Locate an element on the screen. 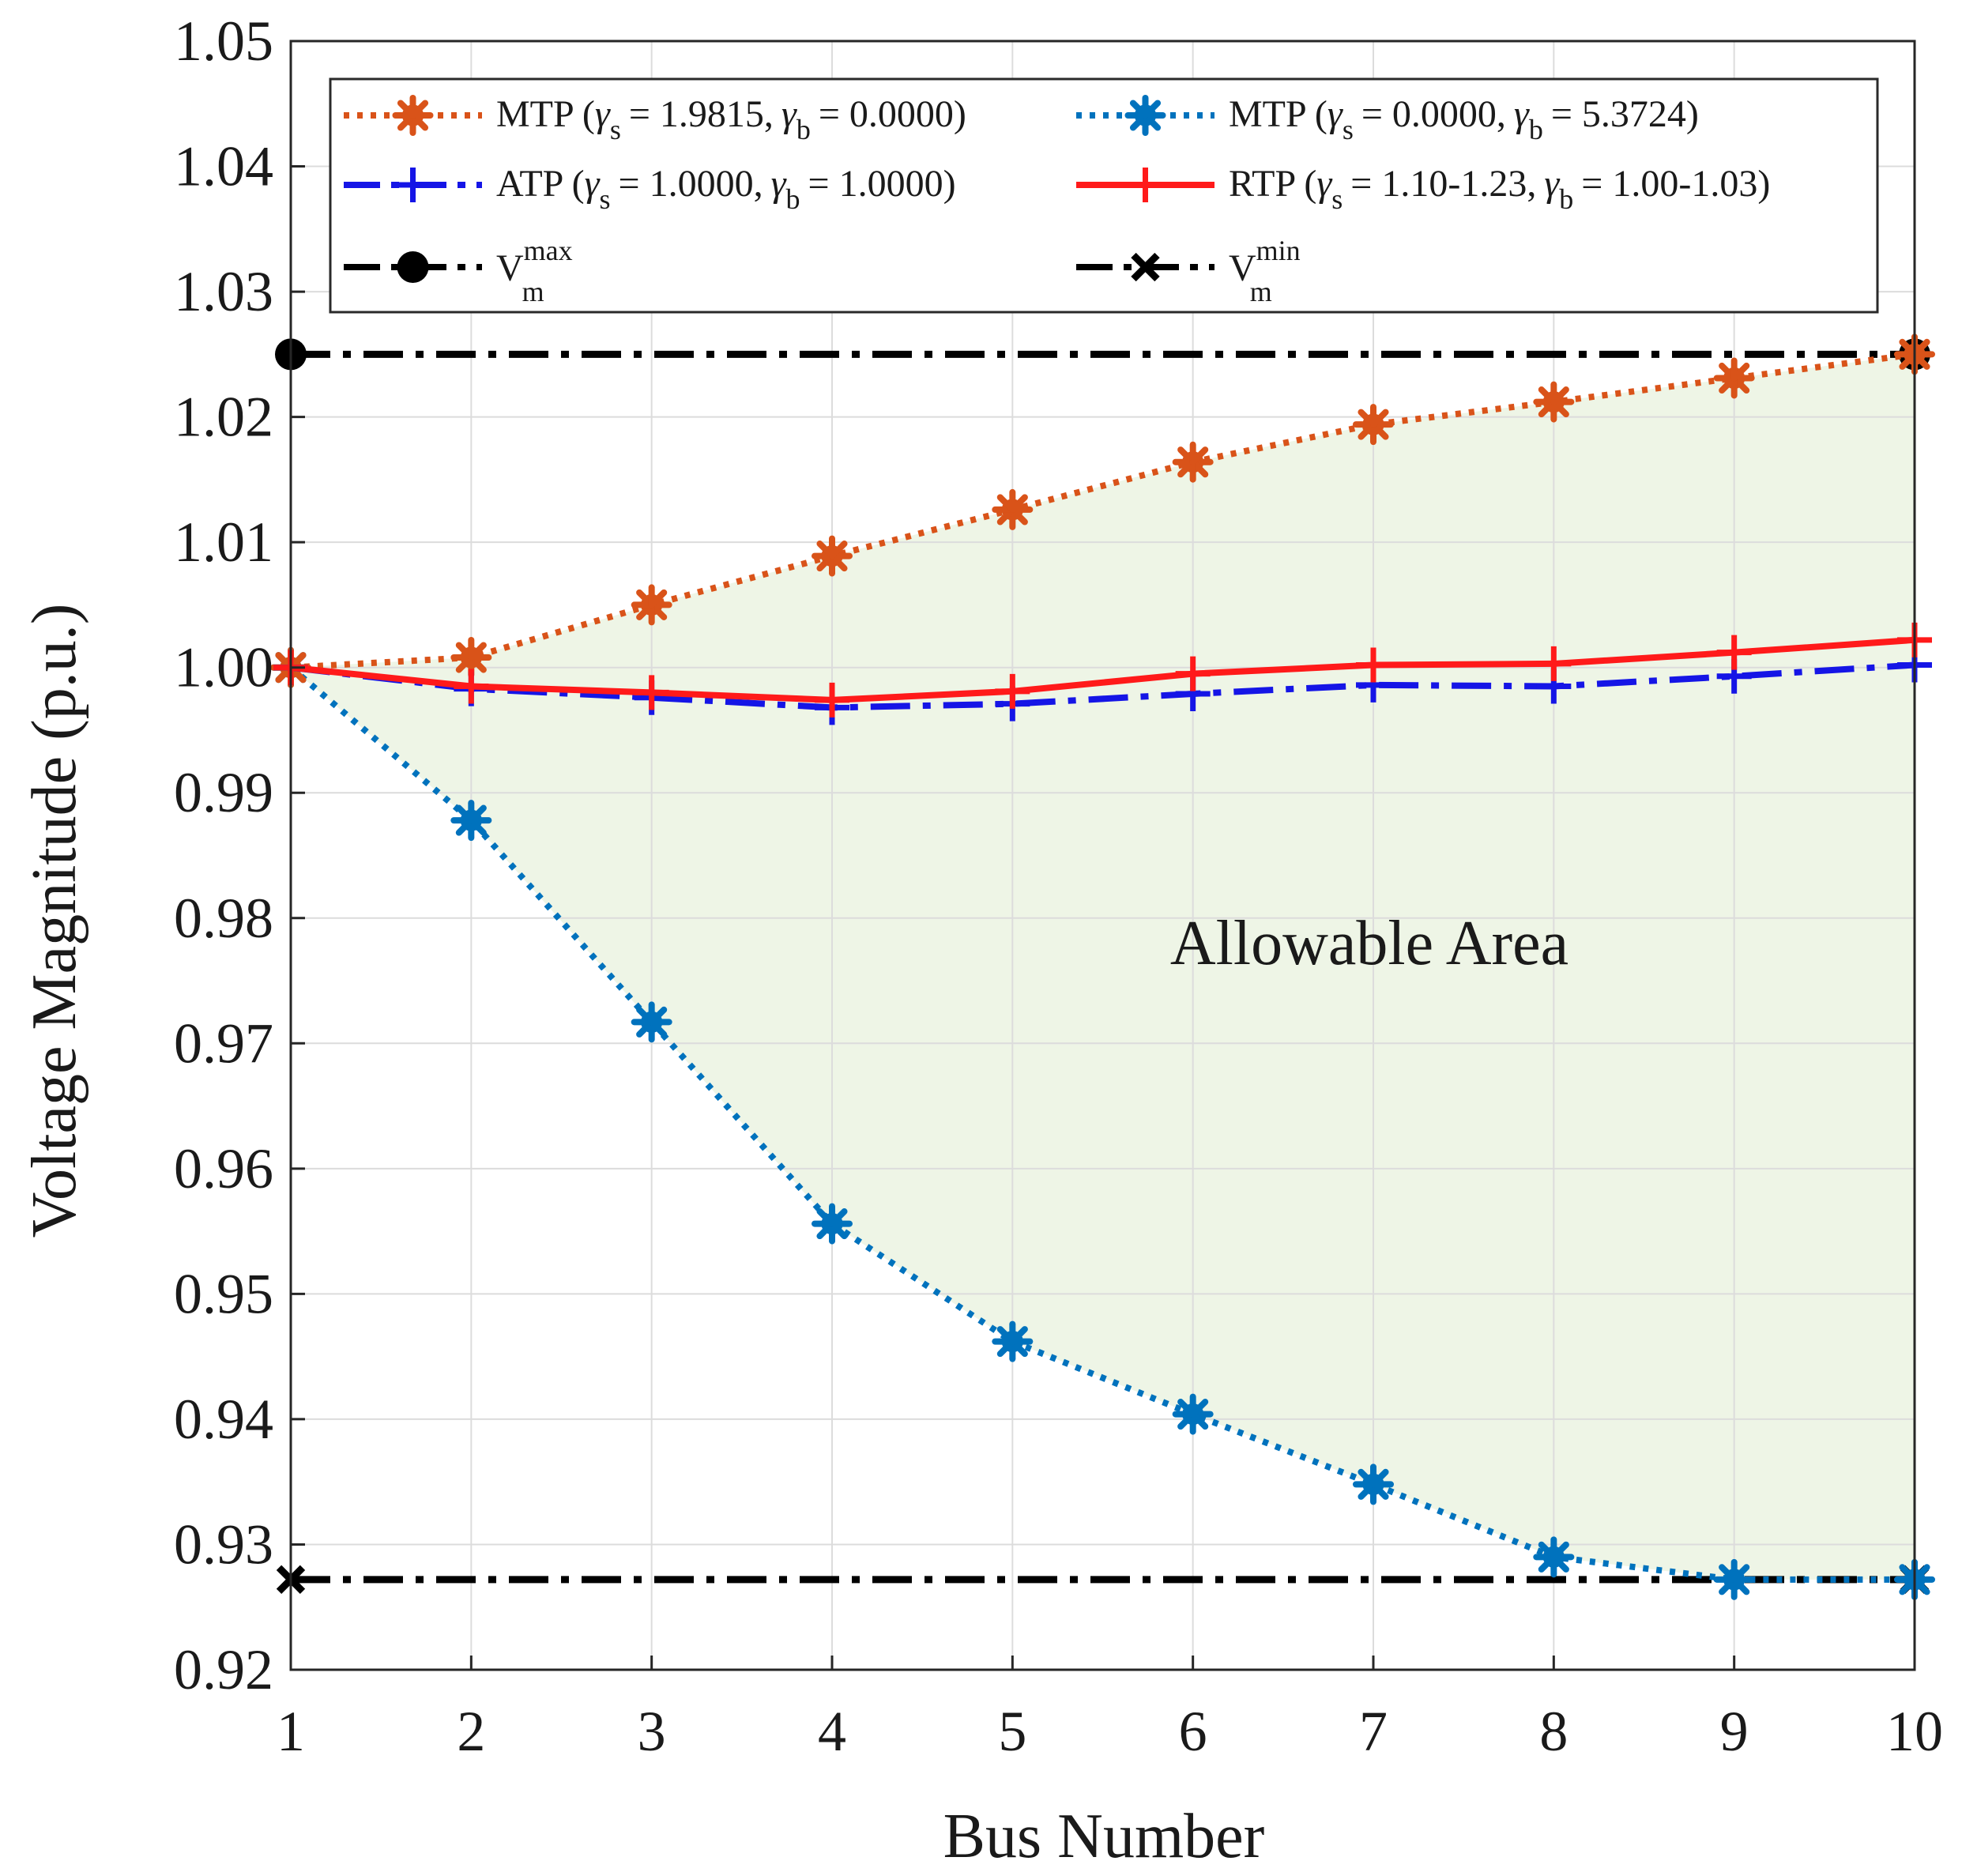 This screenshot has width=1962, height=1876. y-tick-label: 1.00 is located at coordinates (223, 668).